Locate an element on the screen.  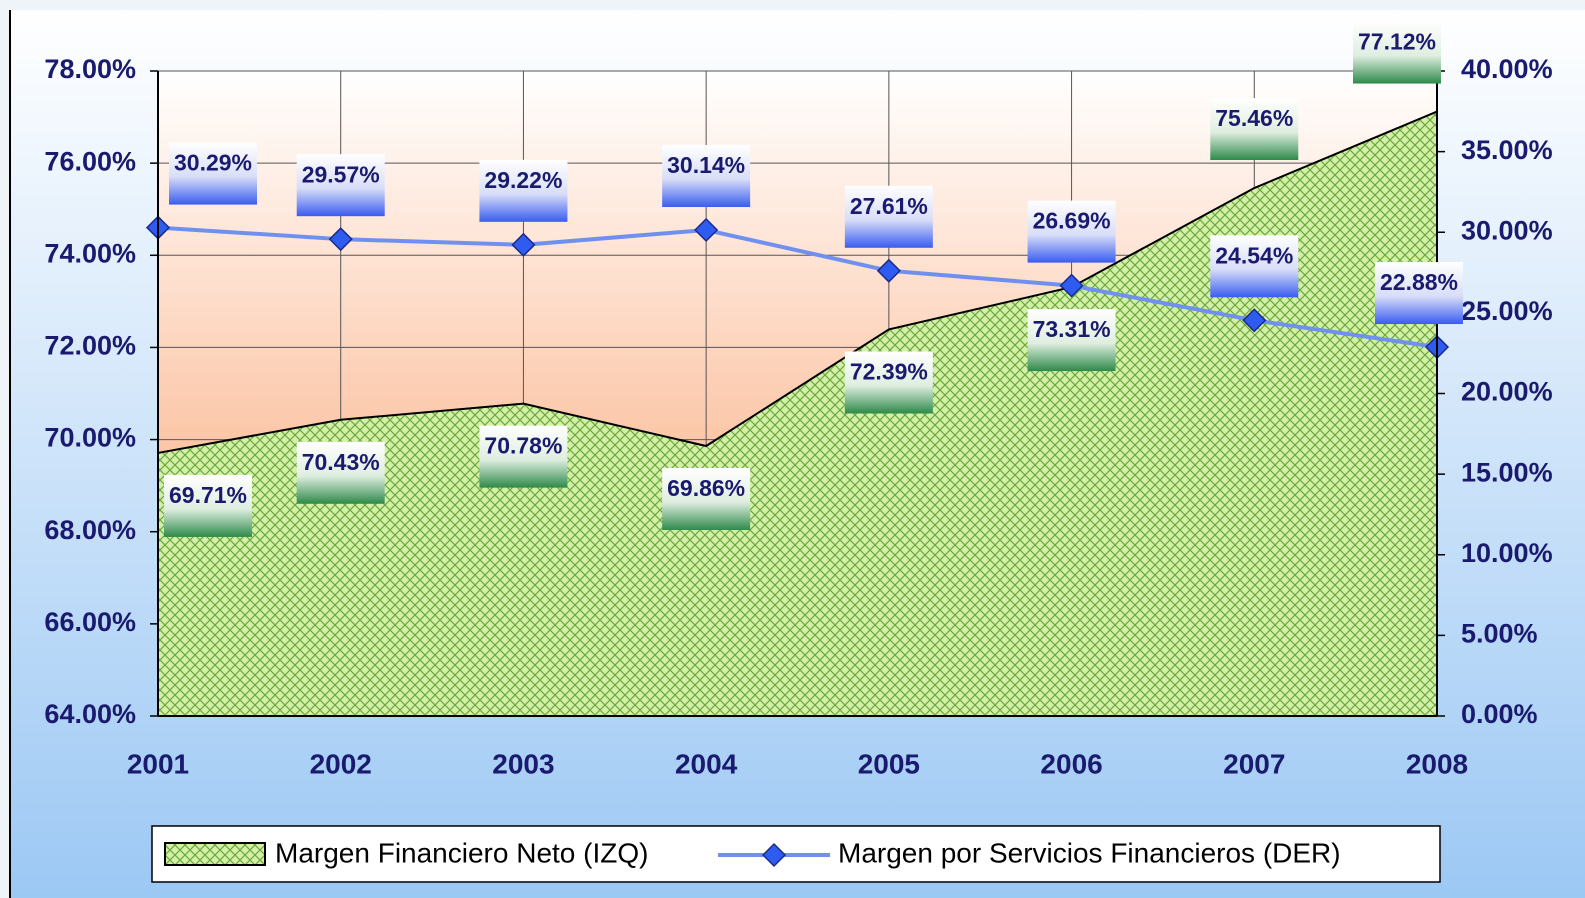
y-tick-label: 74.00% is located at coordinates (90, 253).